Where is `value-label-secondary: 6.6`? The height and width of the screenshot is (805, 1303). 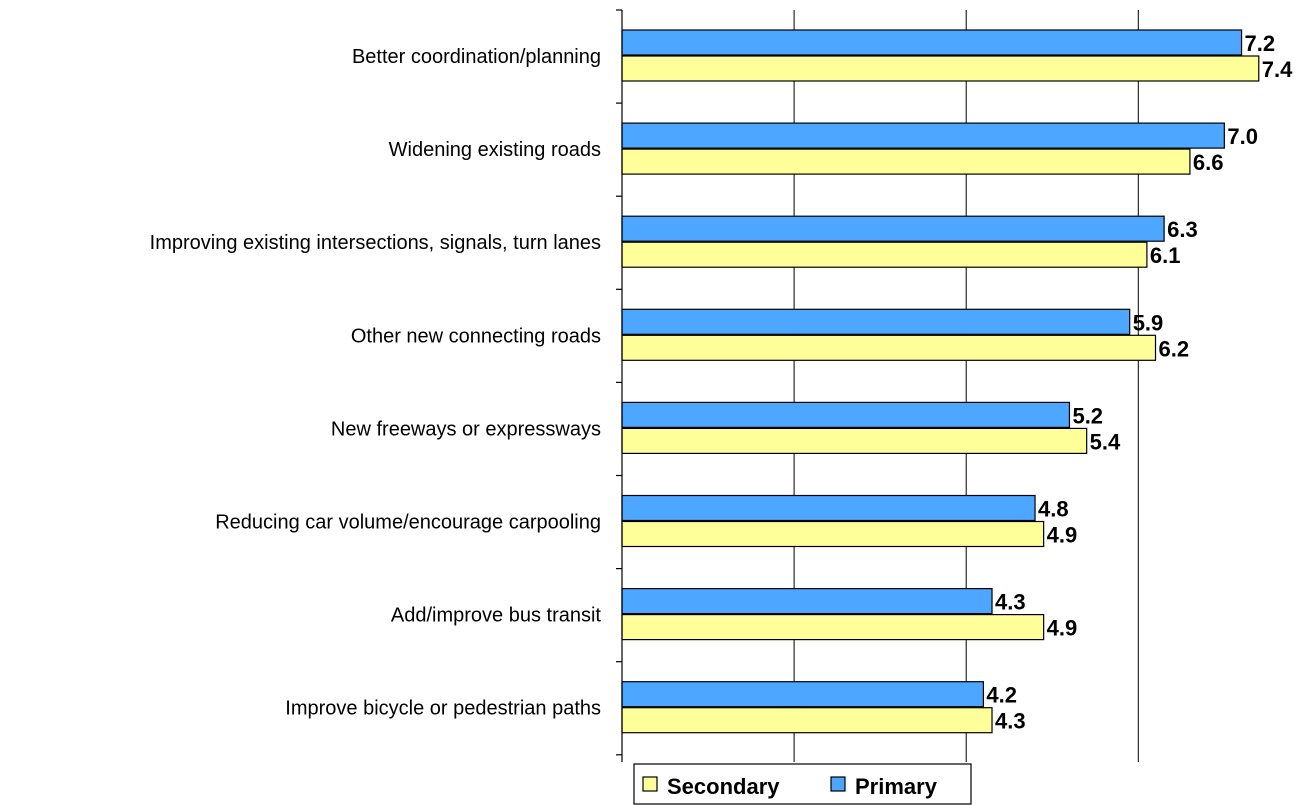
value-label-secondary: 6.6 is located at coordinates (1208, 162).